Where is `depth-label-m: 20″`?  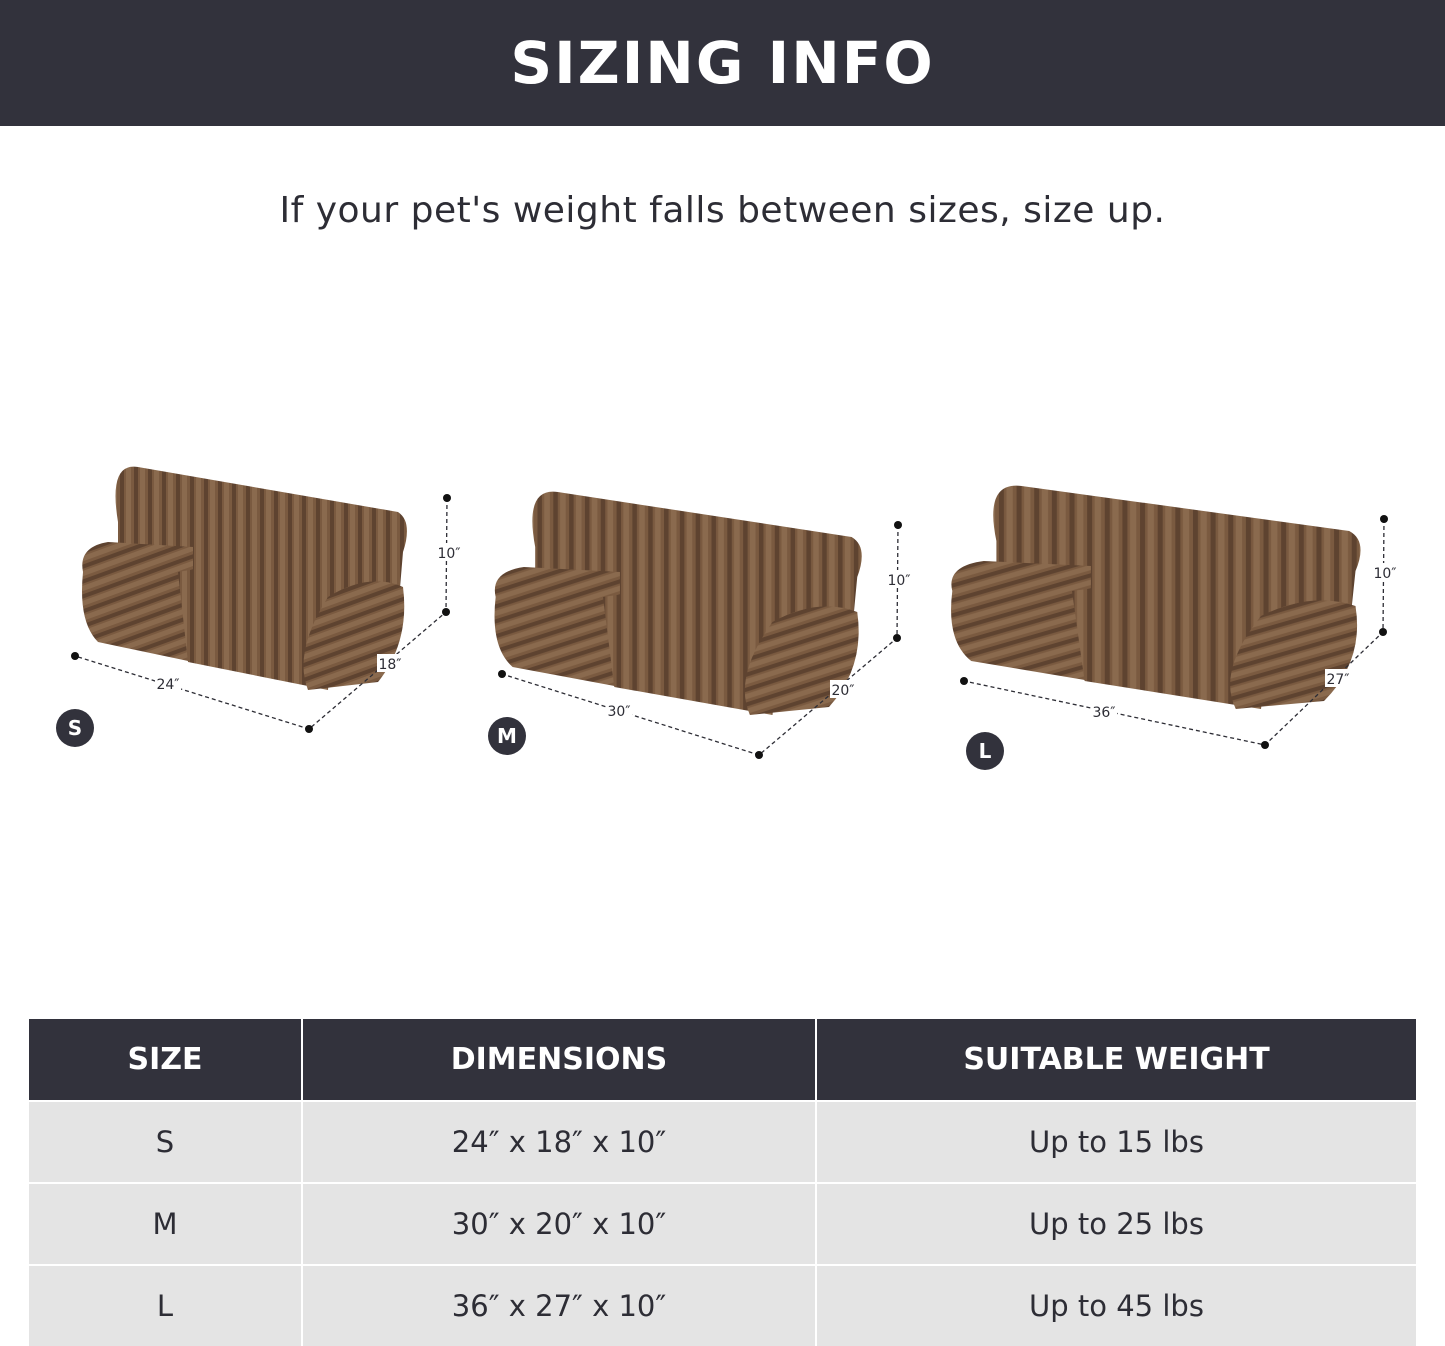
depth-label-m: 20″ is located at coordinates (842, 691).